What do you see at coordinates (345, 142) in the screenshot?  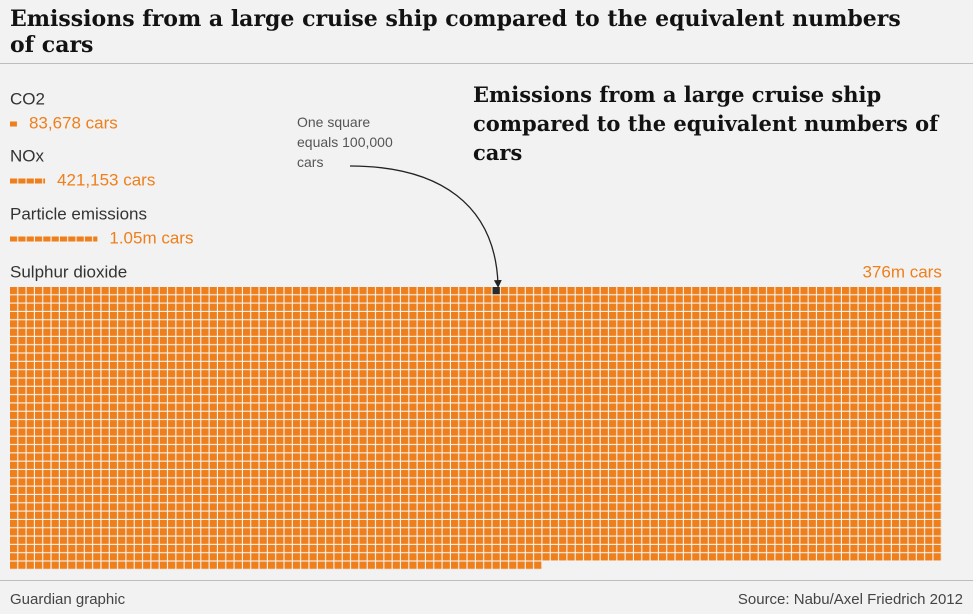 I see `annotation: One square equals 100,000 cars` at bounding box center [345, 142].